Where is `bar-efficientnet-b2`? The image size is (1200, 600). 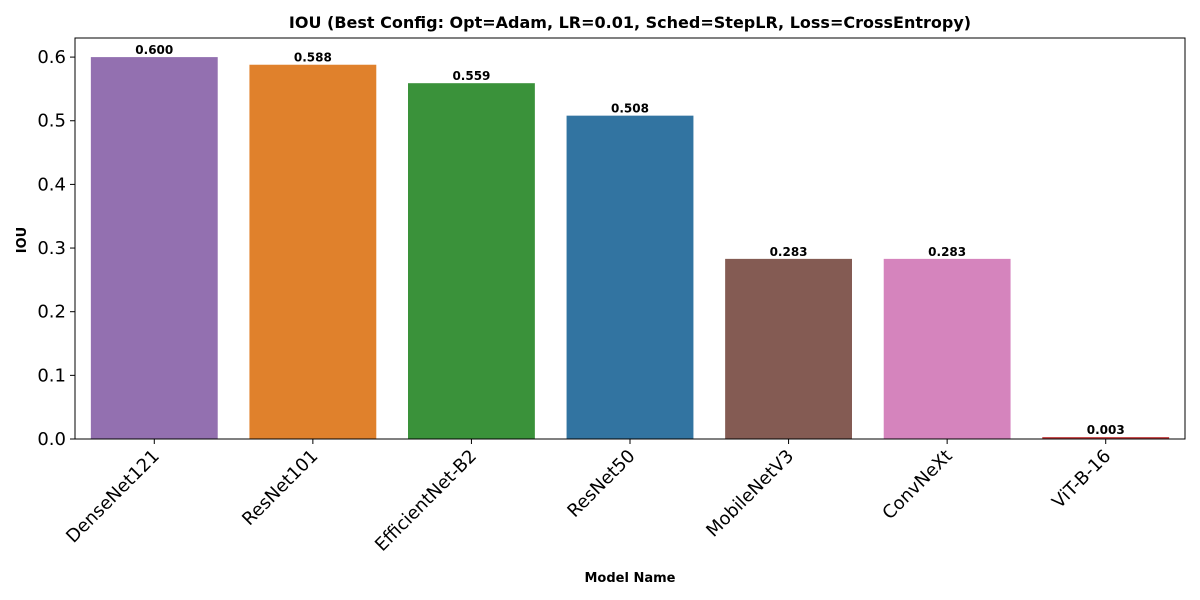
bar-efficientnet-b2 is located at coordinates (471, 261).